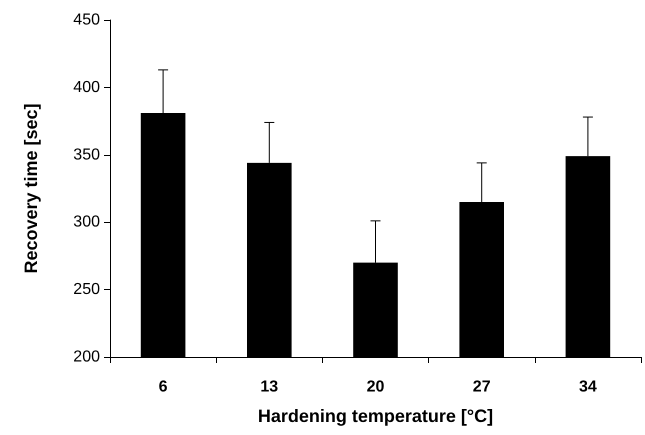 This screenshot has width=645, height=435. Describe the element at coordinates (86, 155) in the screenshot. I see `y-tick-label: 350` at that location.